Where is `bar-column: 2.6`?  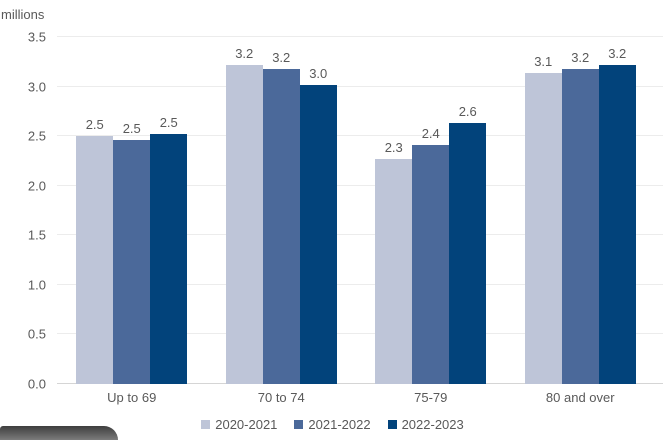 bar-column: 2.6 is located at coordinates (468, 244).